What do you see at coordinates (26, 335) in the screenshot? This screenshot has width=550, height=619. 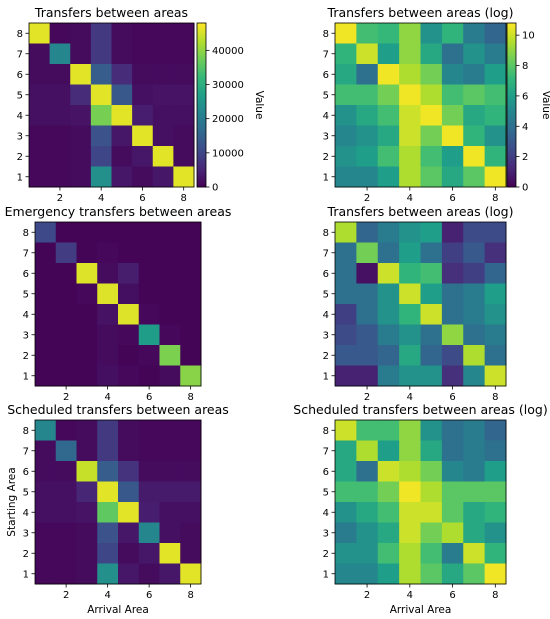 I see `y-tick-label: 3` at bounding box center [26, 335].